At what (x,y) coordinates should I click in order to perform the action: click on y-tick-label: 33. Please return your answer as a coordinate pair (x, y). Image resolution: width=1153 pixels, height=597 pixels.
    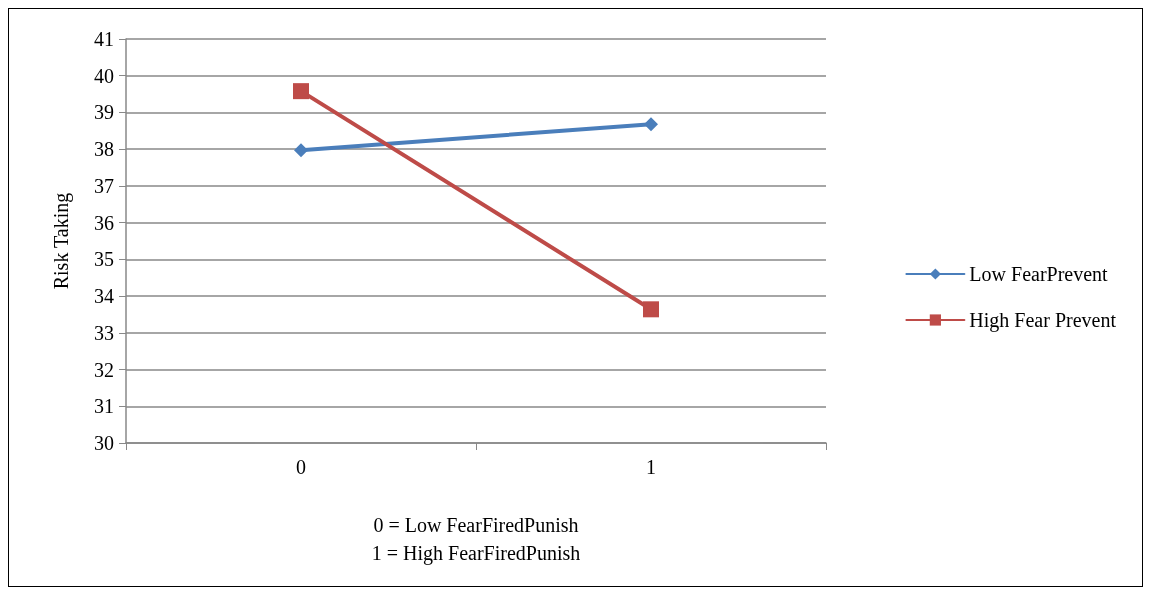
    Looking at the image, I should click on (104, 332).